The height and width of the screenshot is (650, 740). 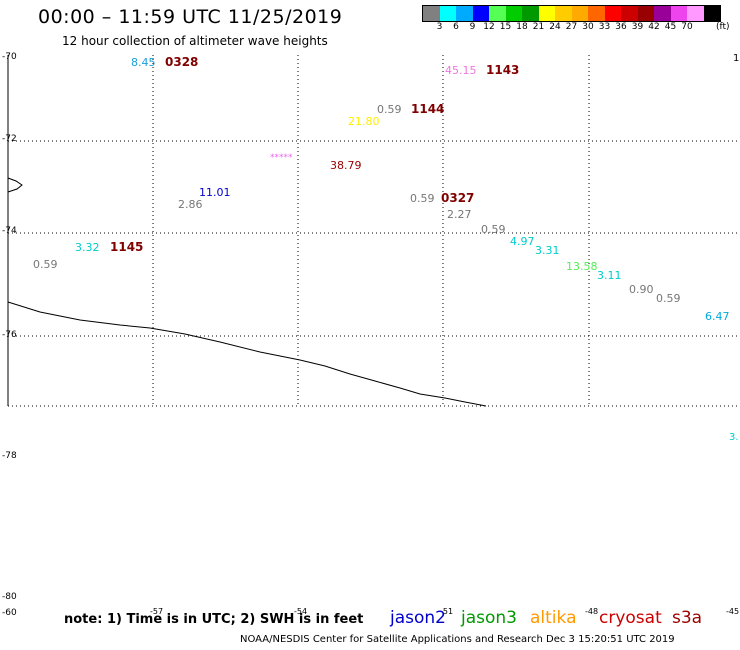 I want to click on wave-height-label: 8.45, so click(x=143, y=62).